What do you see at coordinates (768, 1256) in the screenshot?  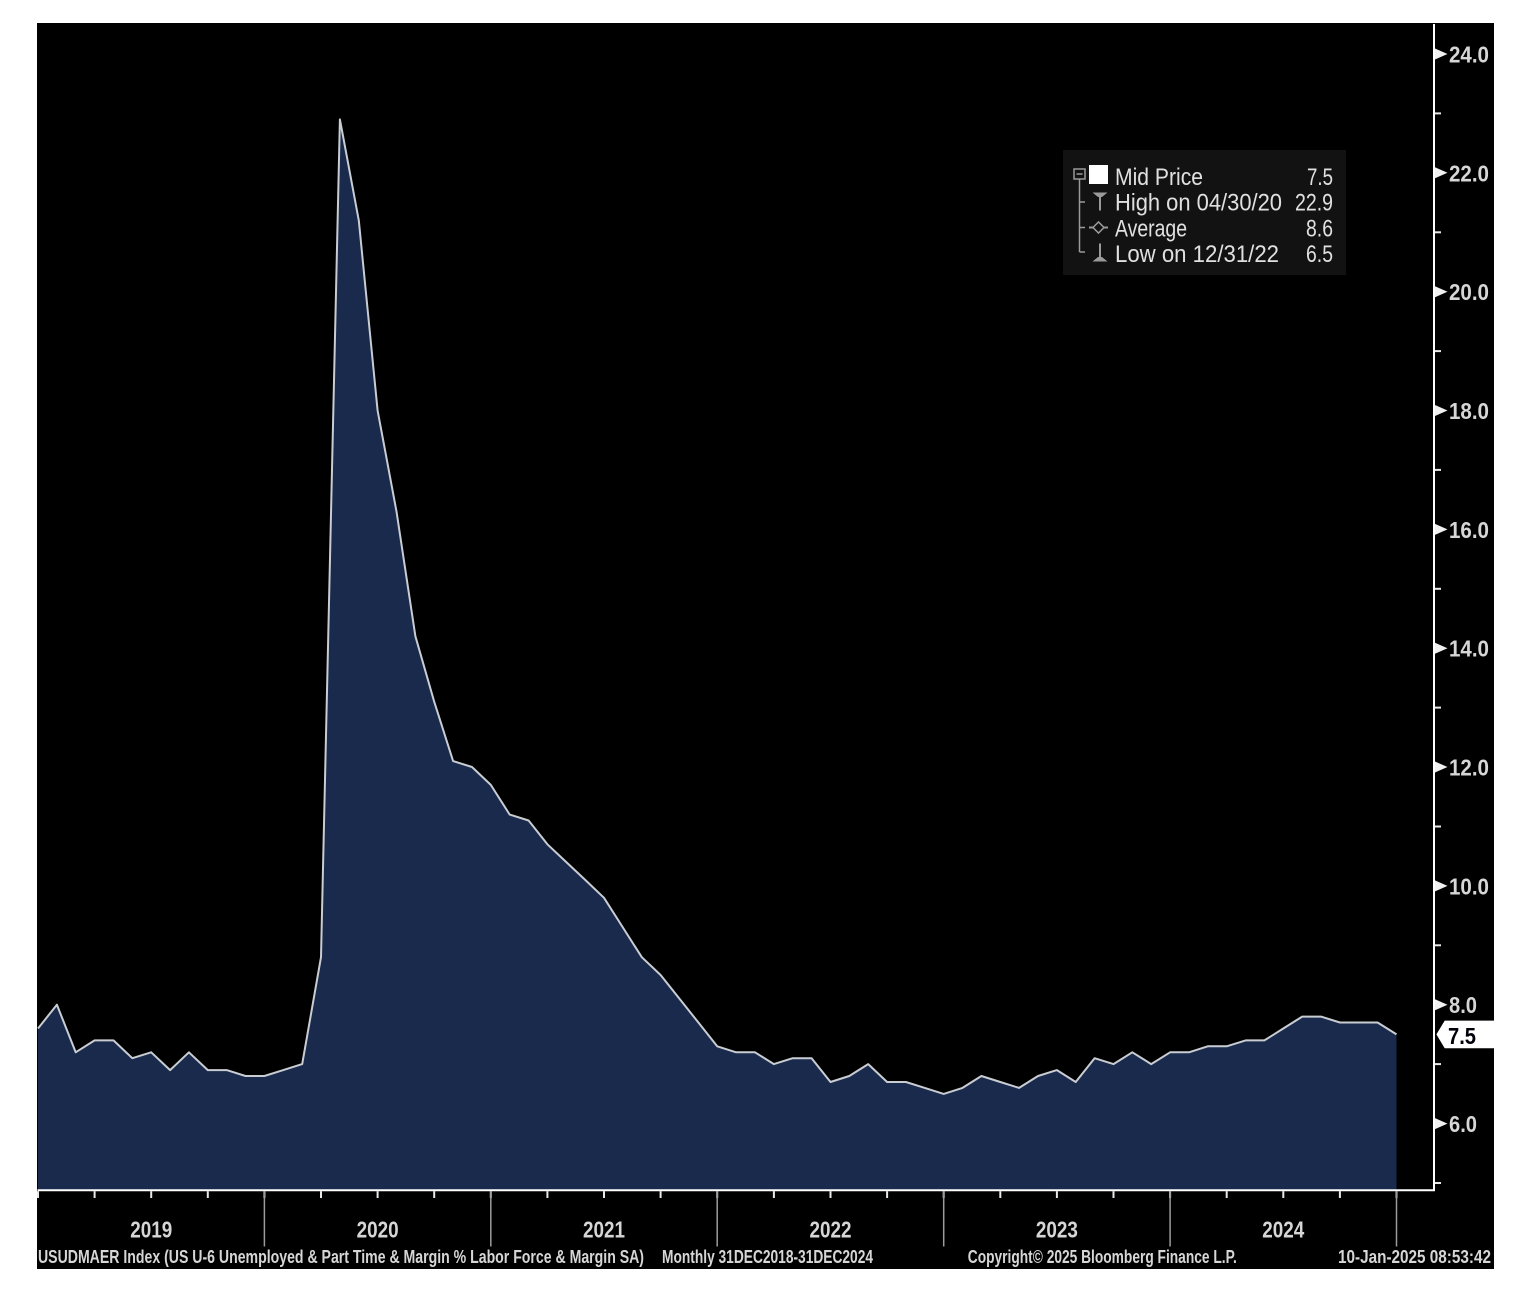 I see `svg-text: Monthly 31DEC2018-31DEC2024` at bounding box center [768, 1256].